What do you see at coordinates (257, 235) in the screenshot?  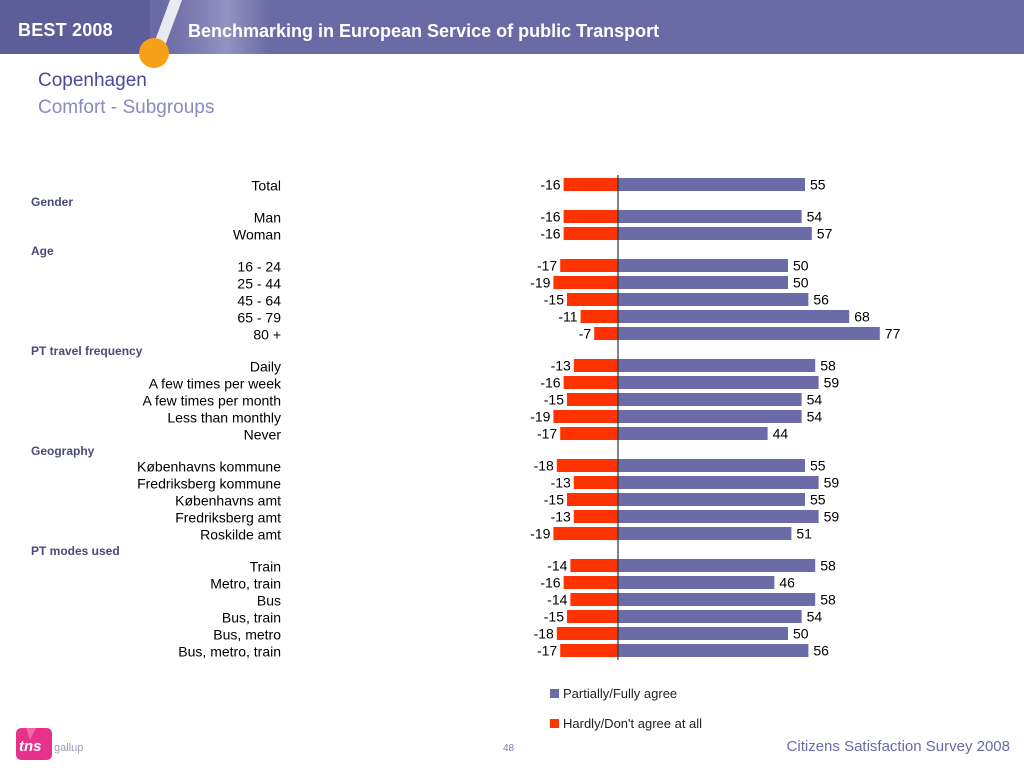 I see `row-label: Woman` at bounding box center [257, 235].